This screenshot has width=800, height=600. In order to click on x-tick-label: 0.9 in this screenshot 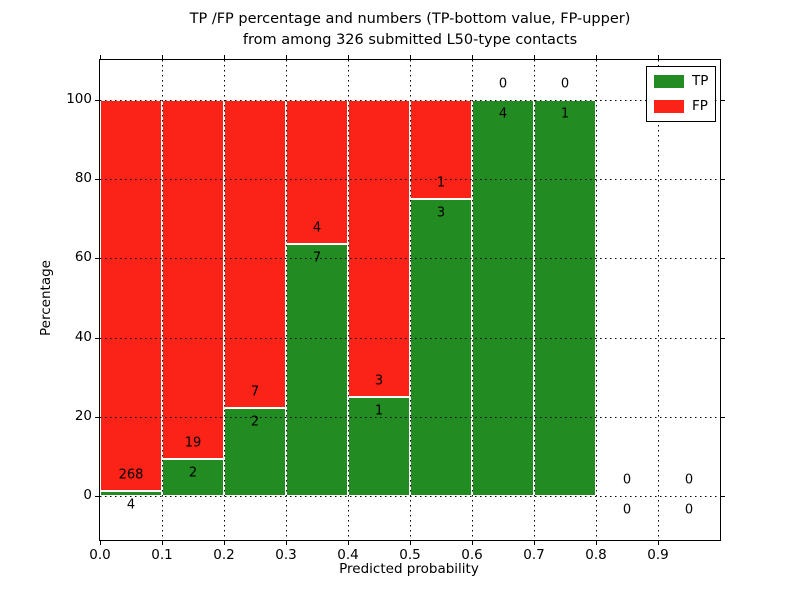, I will do `click(658, 555)`.